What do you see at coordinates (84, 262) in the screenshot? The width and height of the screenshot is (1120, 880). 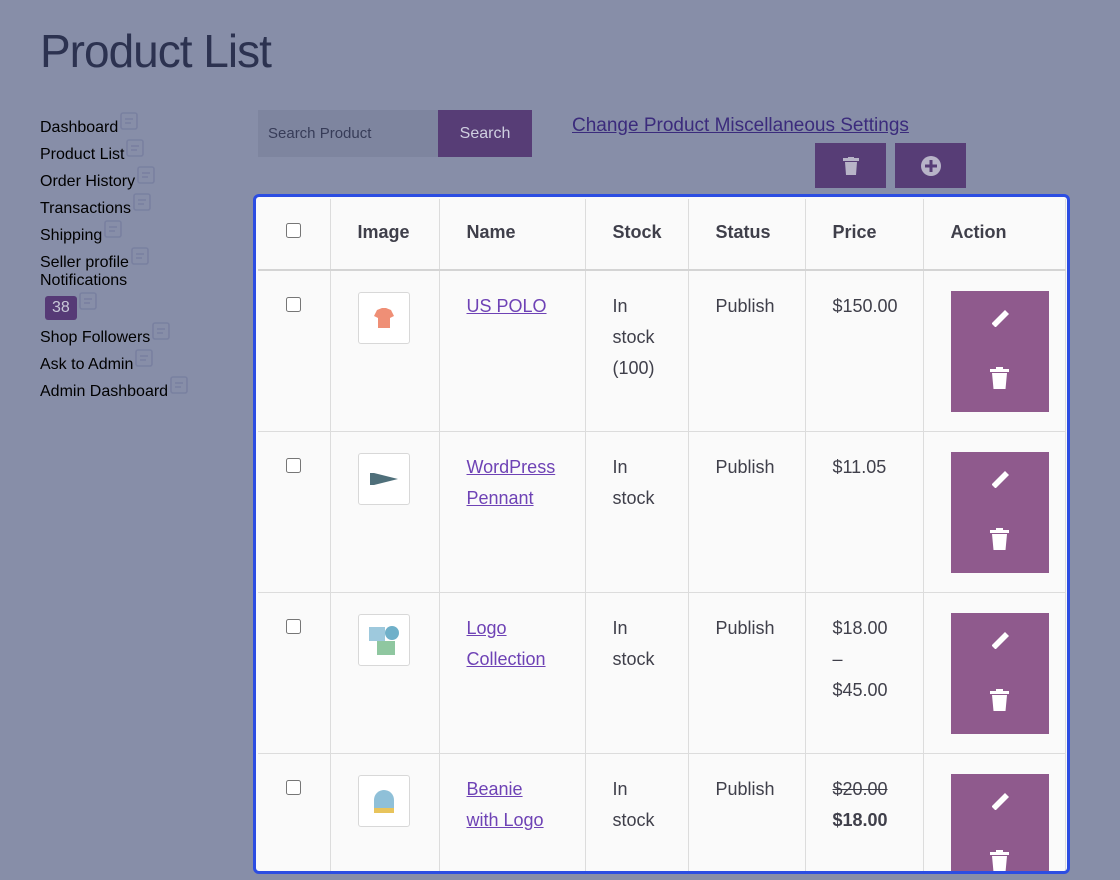 I see `sidebar-label: Seller profile` at bounding box center [84, 262].